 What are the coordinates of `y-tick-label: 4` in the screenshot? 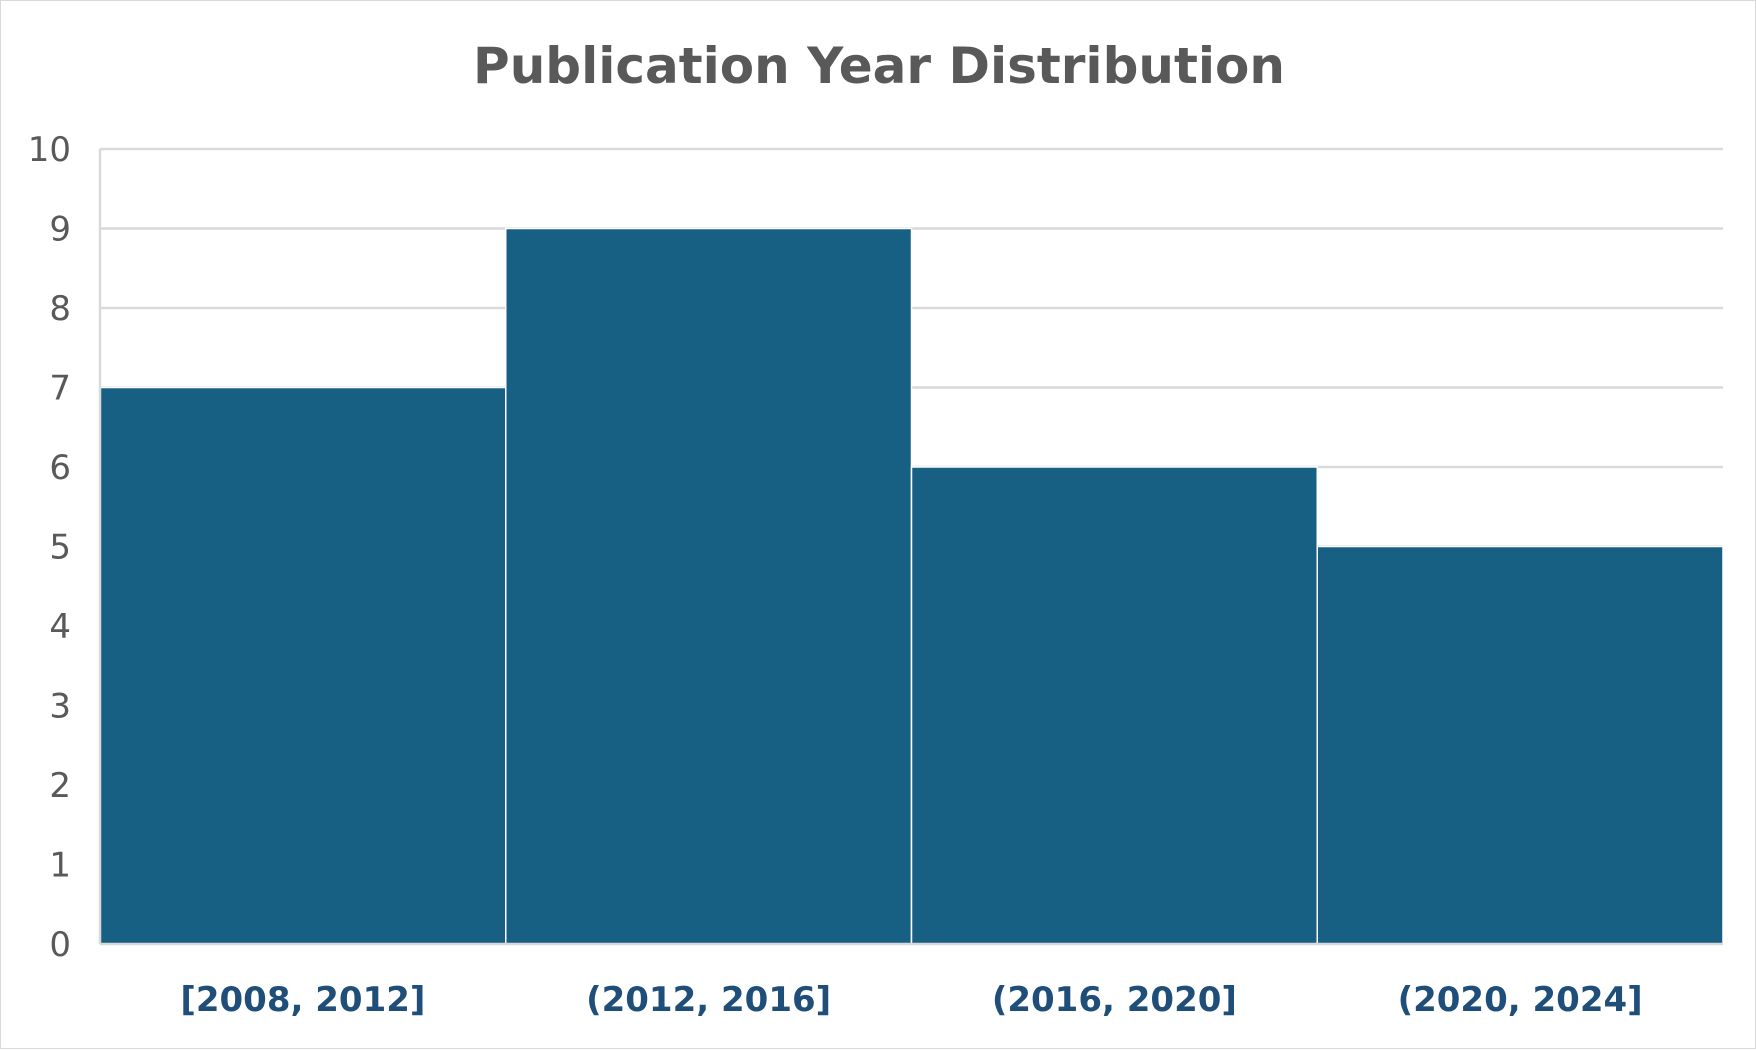 It's located at (60, 627).